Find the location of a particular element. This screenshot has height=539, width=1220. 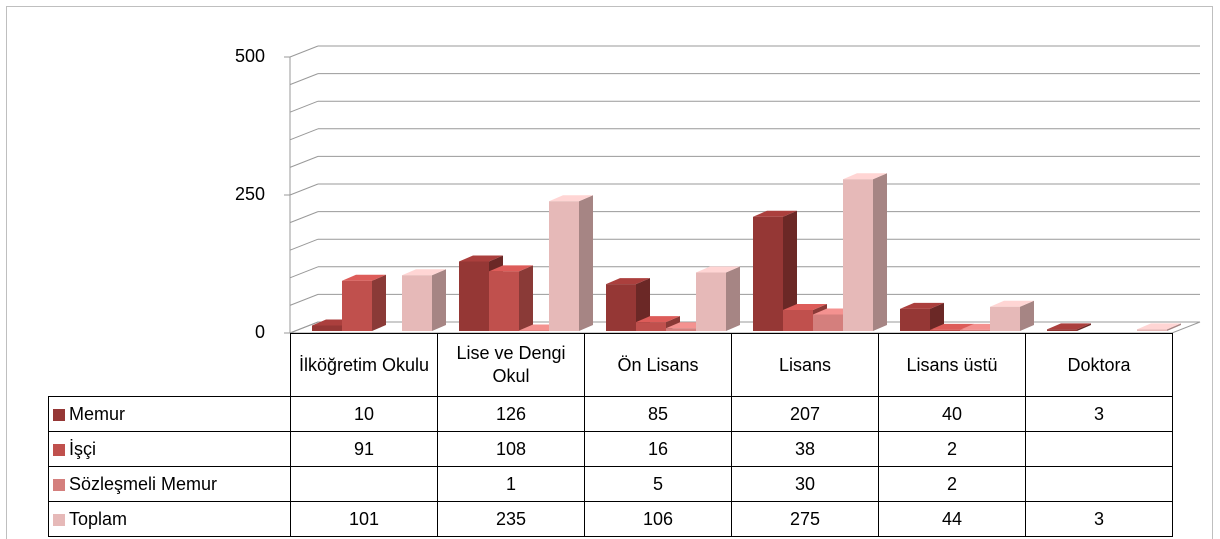

table-cell: 10 is located at coordinates (364, 414).